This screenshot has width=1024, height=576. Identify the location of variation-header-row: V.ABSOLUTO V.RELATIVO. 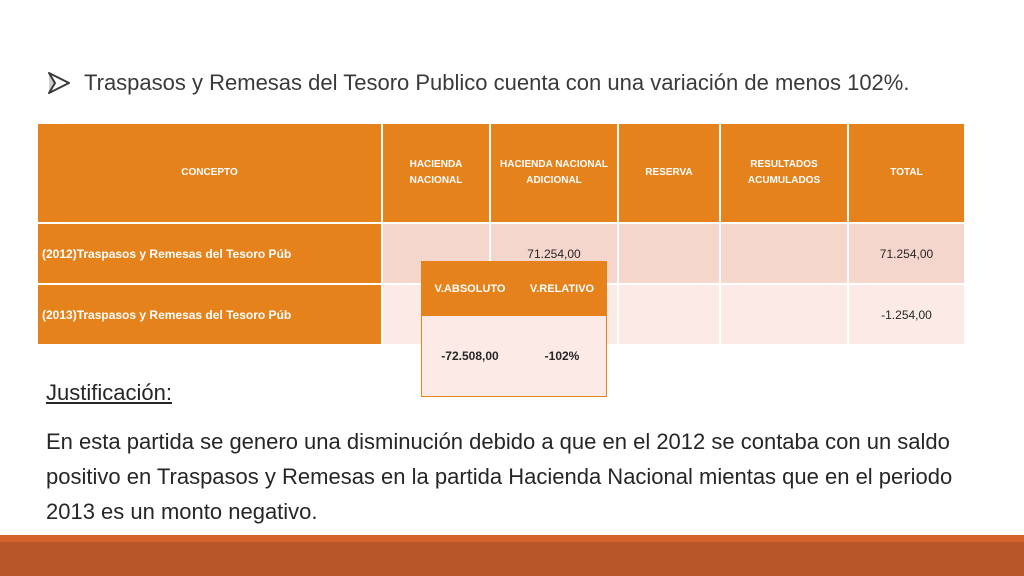
(514, 289).